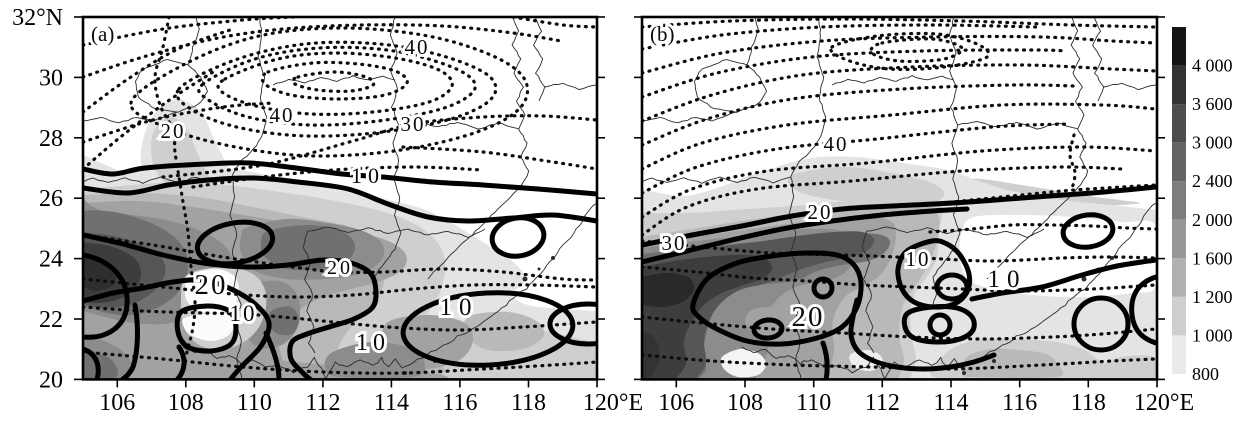  What do you see at coordinates (51, 139) in the screenshot?
I see `svg-text: 28` at bounding box center [51, 139].